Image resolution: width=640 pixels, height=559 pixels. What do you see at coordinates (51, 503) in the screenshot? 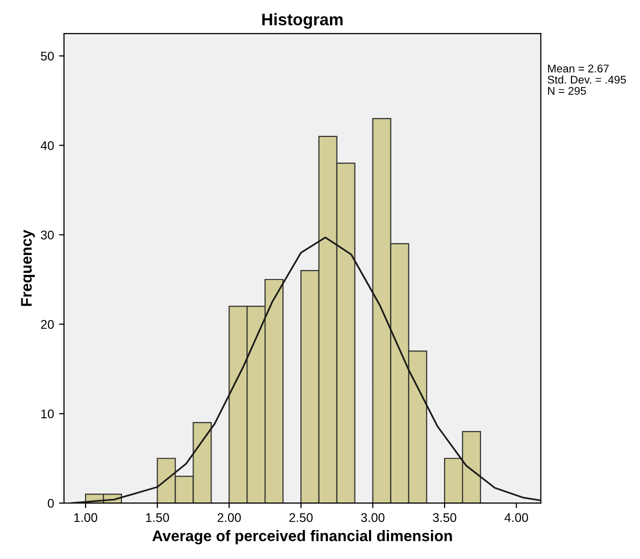
I see `y-tick-label: 0` at bounding box center [51, 503].